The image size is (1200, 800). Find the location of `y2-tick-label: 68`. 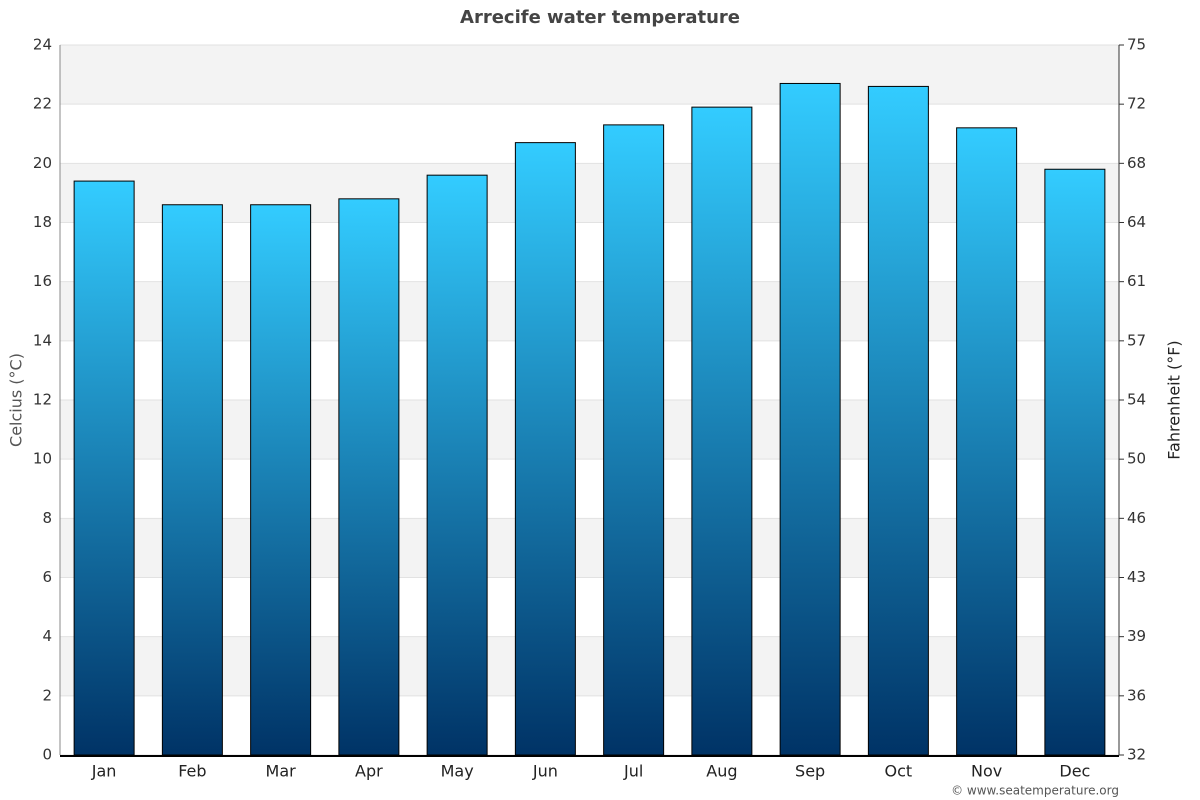

y2-tick-label: 68 is located at coordinates (1136, 163).